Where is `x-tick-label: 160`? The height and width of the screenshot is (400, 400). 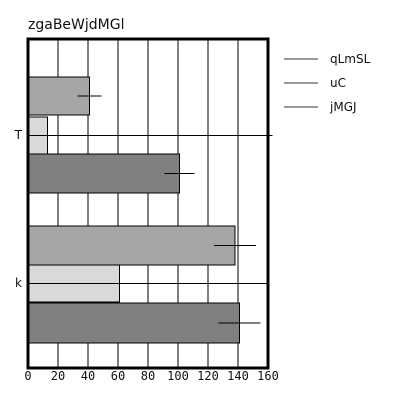 x-tick-label: 160 is located at coordinates (268, 376).